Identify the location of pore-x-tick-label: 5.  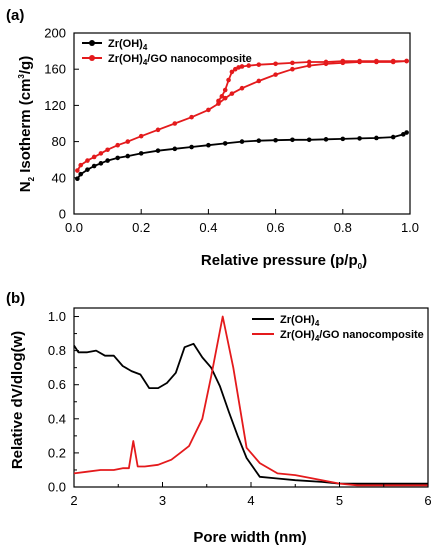
(339, 500).